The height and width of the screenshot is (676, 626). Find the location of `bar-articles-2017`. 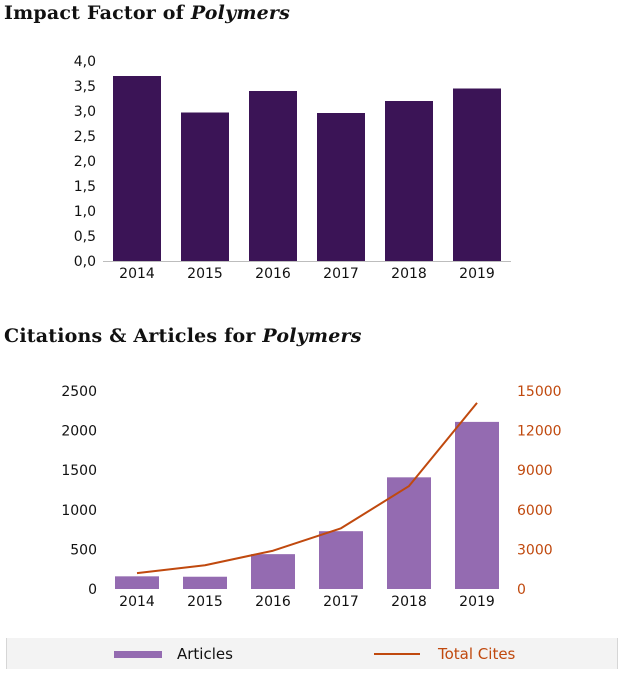

bar-articles-2017 is located at coordinates (341, 560).